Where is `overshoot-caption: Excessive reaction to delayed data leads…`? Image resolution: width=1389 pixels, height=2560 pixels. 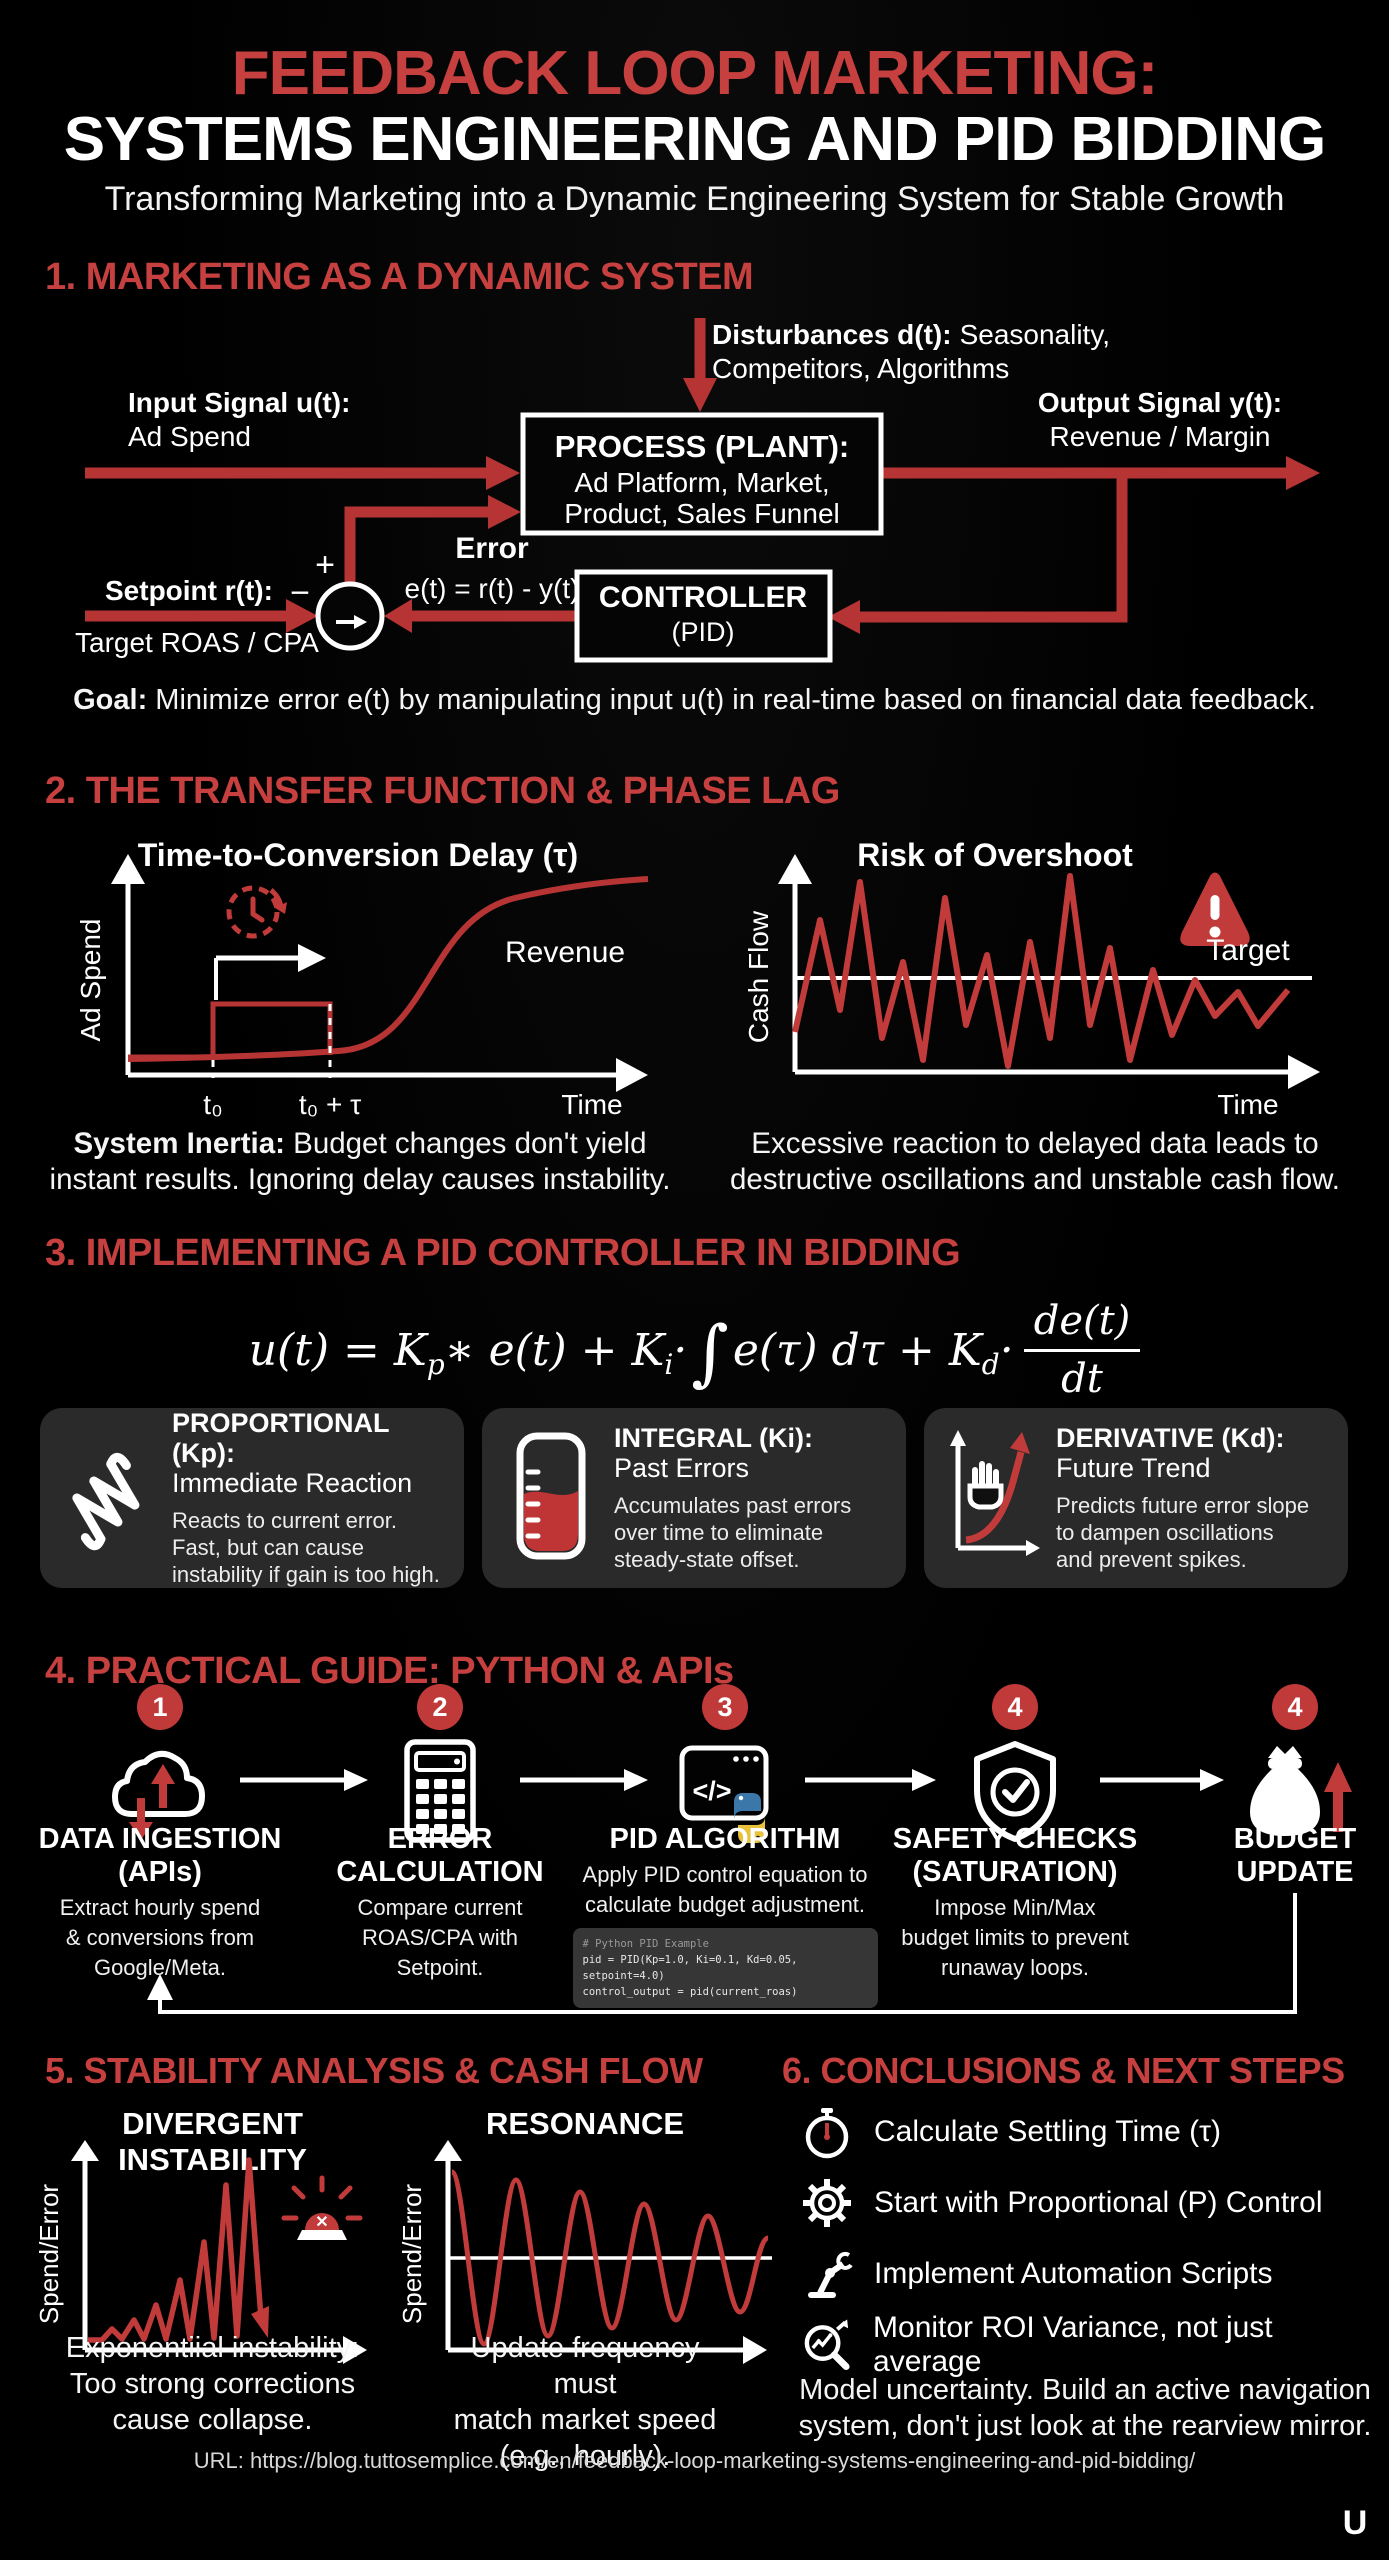 overshoot-caption: Excessive reaction to delayed data leads… is located at coordinates (1034, 1161).